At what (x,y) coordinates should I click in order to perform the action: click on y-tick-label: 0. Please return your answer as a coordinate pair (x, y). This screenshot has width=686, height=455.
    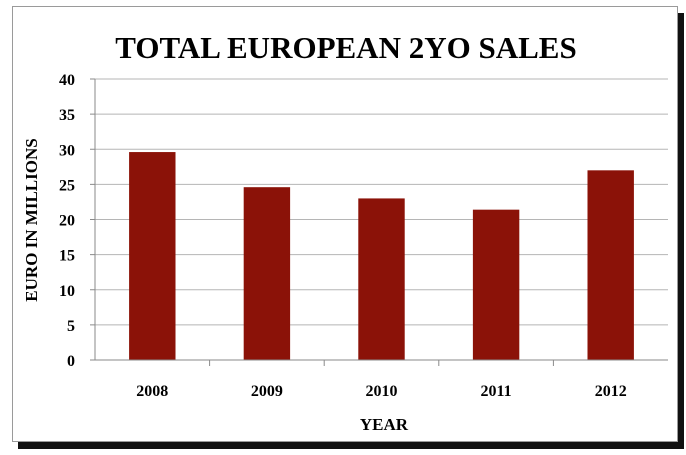
    Looking at the image, I should click on (71, 361).